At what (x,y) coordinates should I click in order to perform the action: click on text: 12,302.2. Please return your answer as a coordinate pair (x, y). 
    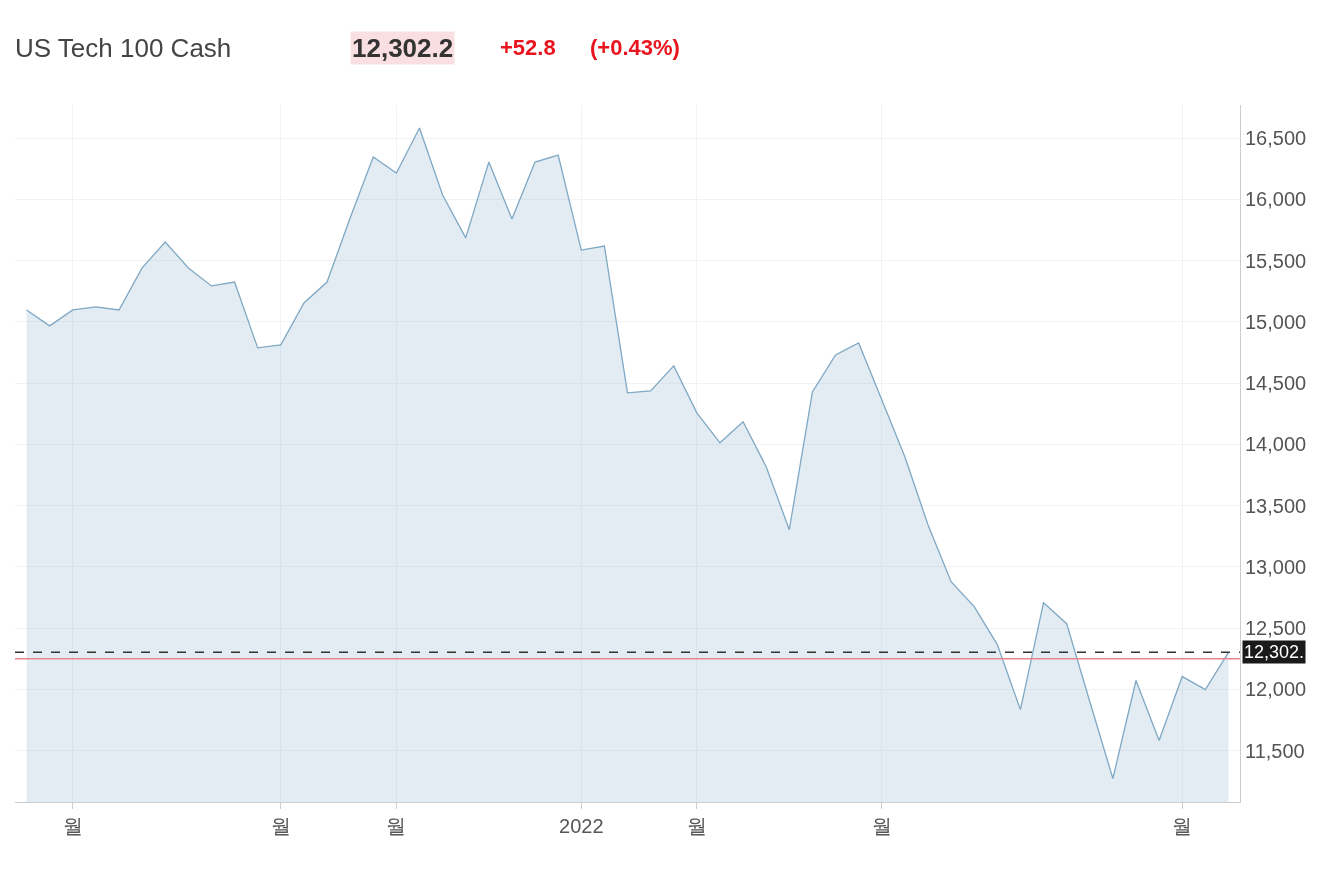
    Looking at the image, I should click on (403, 48).